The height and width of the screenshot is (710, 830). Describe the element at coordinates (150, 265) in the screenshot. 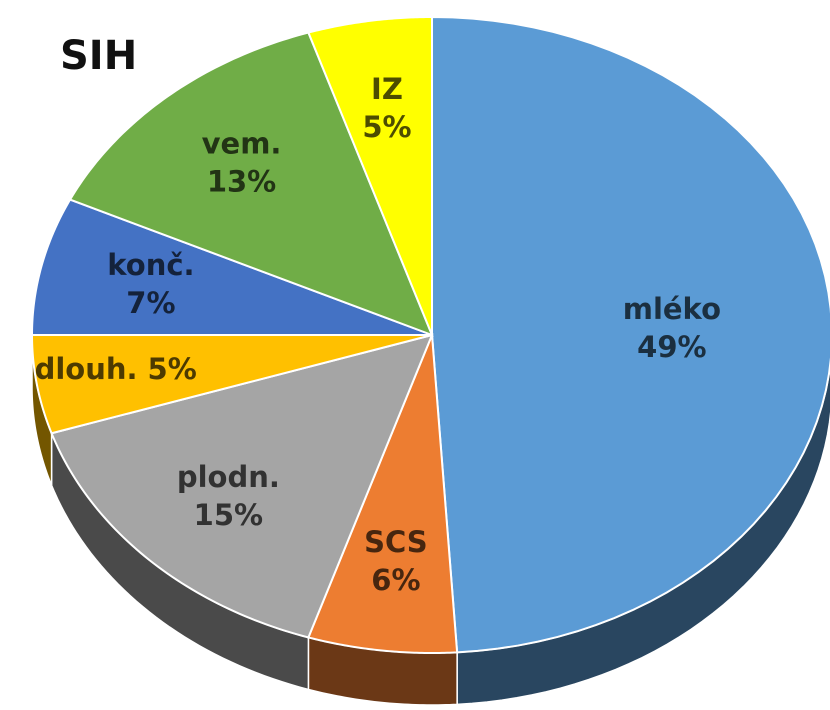

I see `slice-label: konč.` at that location.